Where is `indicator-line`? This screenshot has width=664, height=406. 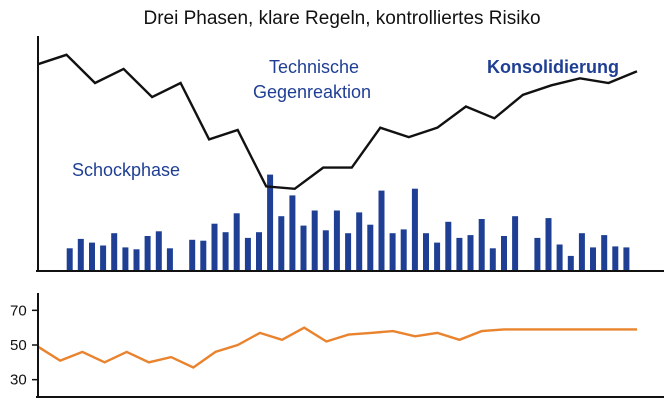 indicator-line is located at coordinates (337, 347).